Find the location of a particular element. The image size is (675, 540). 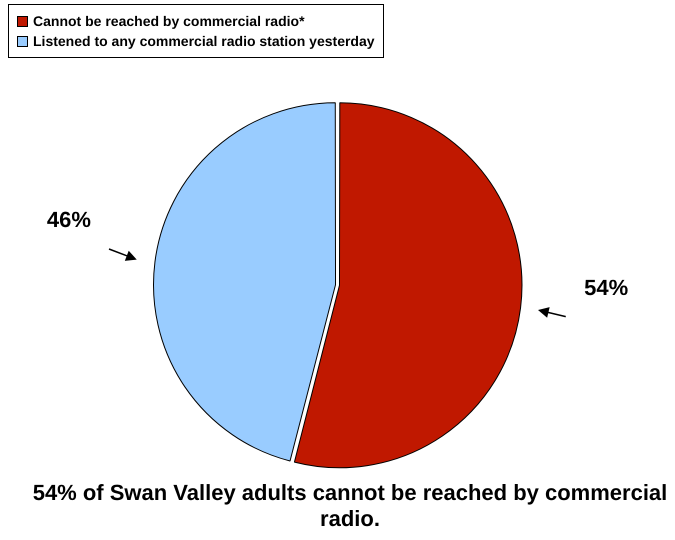

legend-label: Cannot be reached by commercial radio* is located at coordinates (169, 21).